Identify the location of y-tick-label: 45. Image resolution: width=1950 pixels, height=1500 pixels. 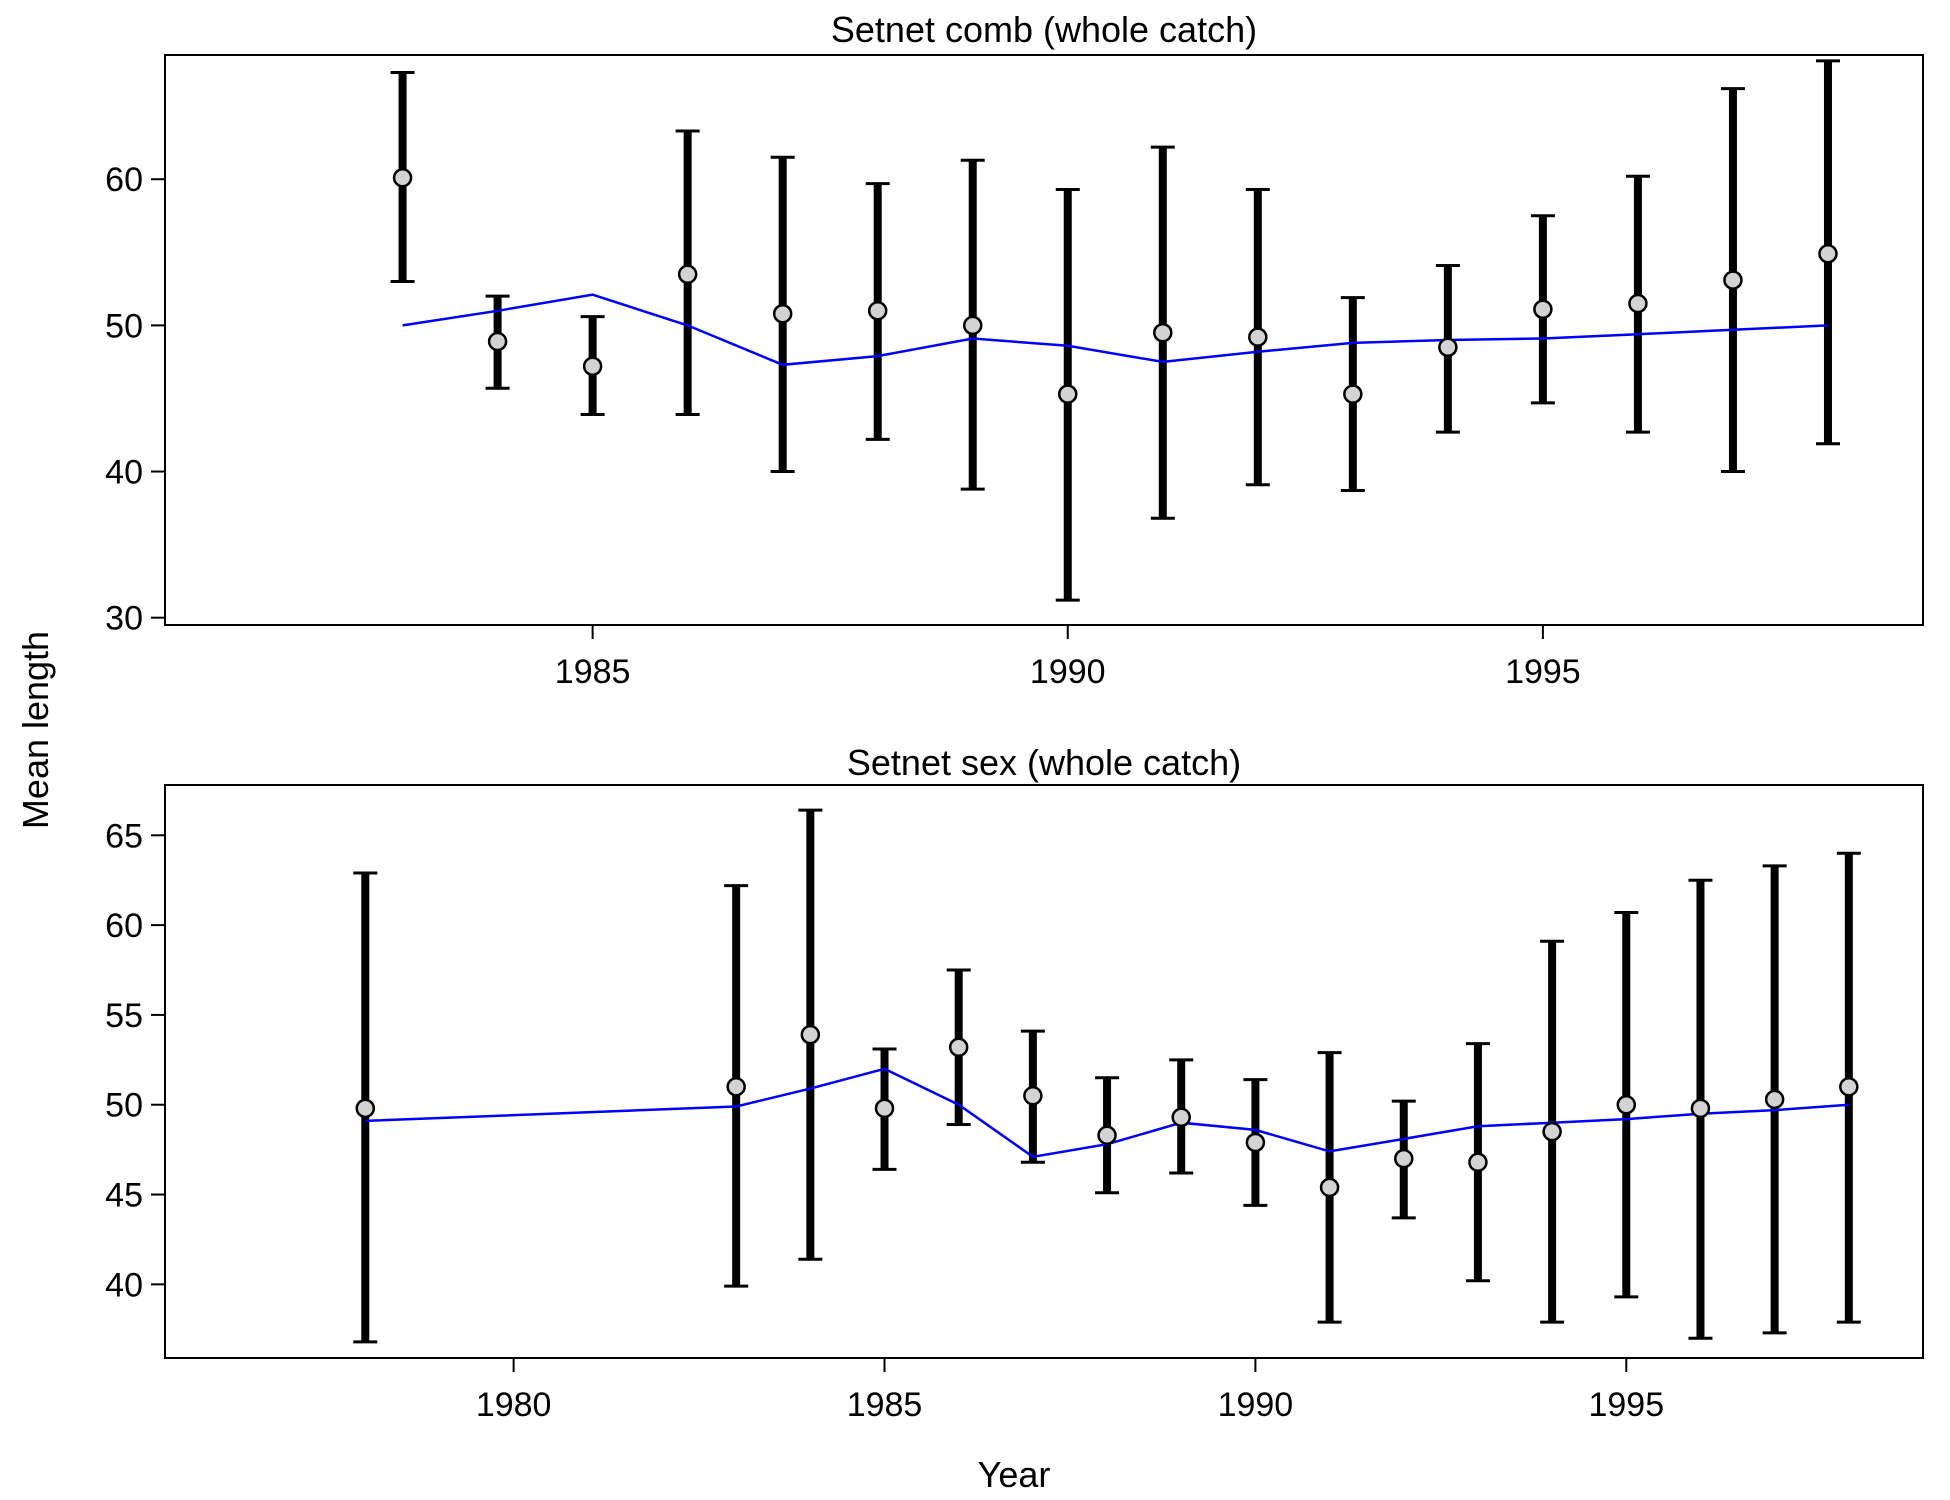
(124, 1196).